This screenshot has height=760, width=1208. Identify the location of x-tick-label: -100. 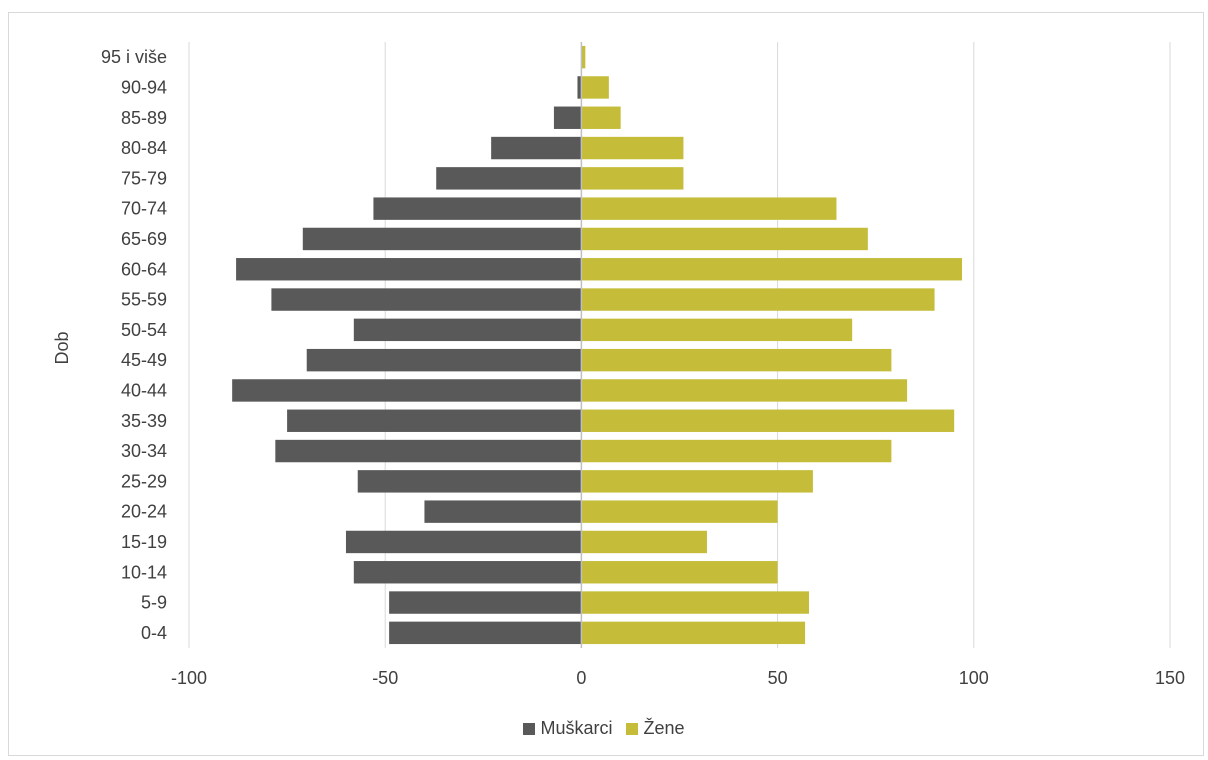
(189, 678).